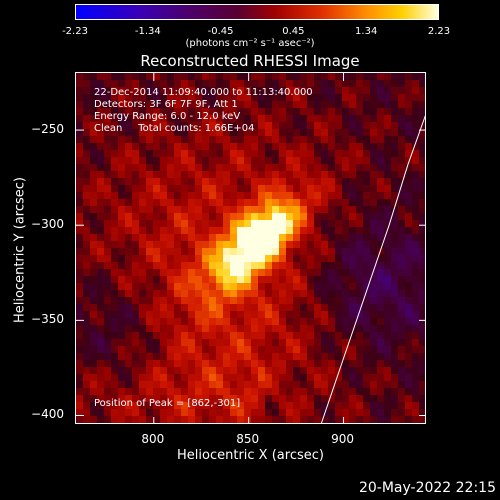  Describe the element at coordinates (257, 12) in the screenshot. I see `colorbar` at that location.